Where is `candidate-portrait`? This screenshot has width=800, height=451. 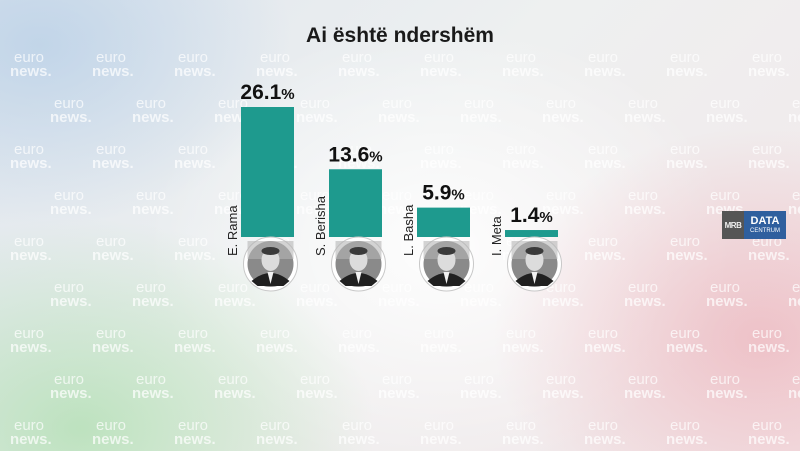
candidate-portrait is located at coordinates (446, 264).